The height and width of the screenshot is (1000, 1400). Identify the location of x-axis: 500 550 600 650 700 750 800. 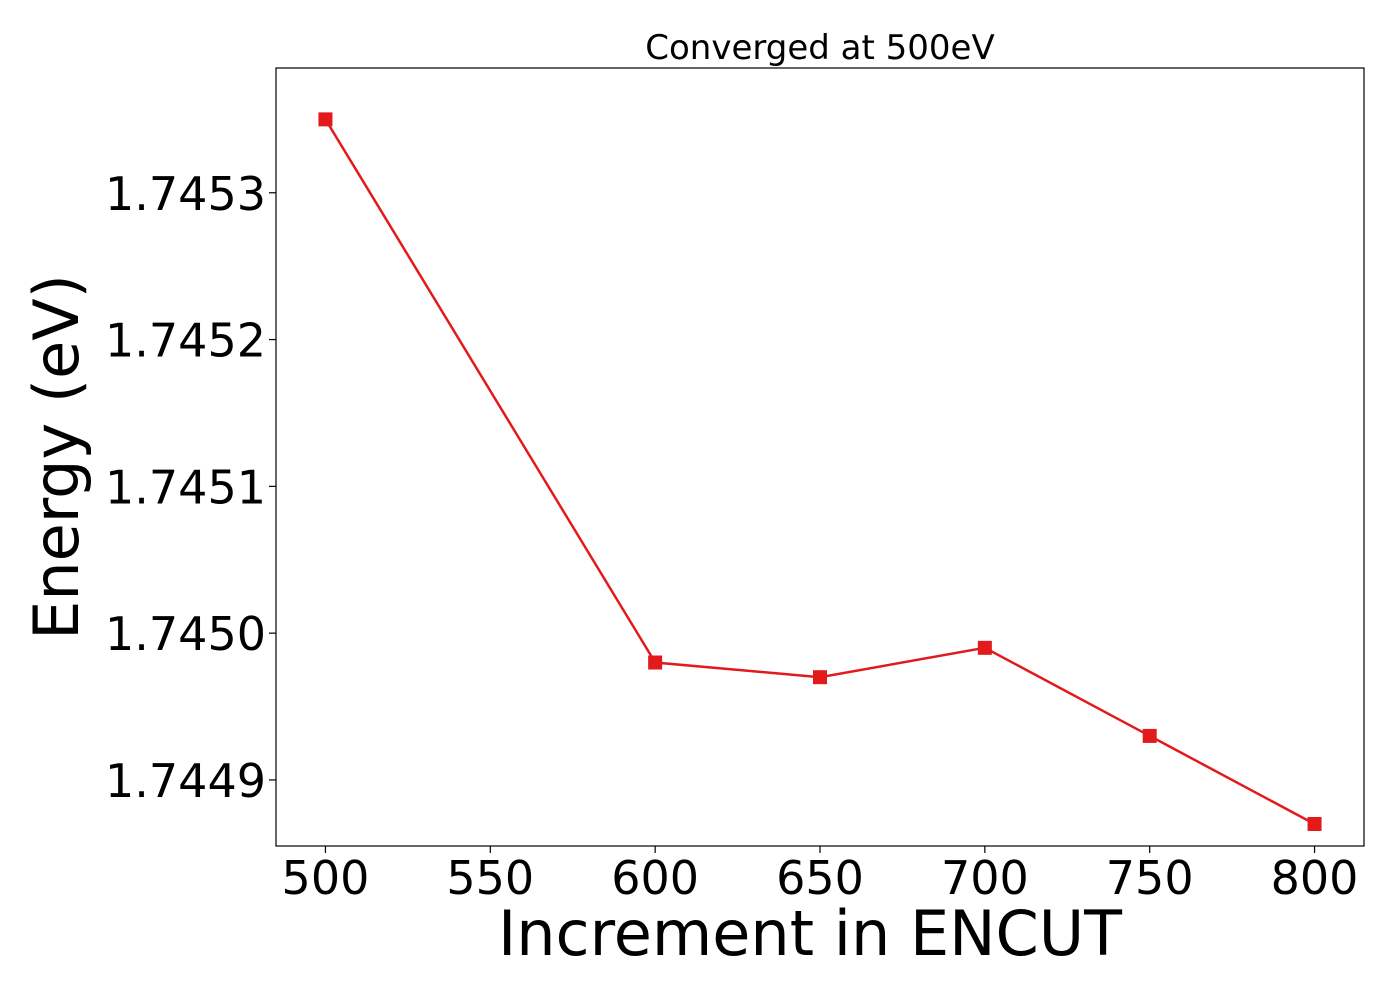
(820, 875).